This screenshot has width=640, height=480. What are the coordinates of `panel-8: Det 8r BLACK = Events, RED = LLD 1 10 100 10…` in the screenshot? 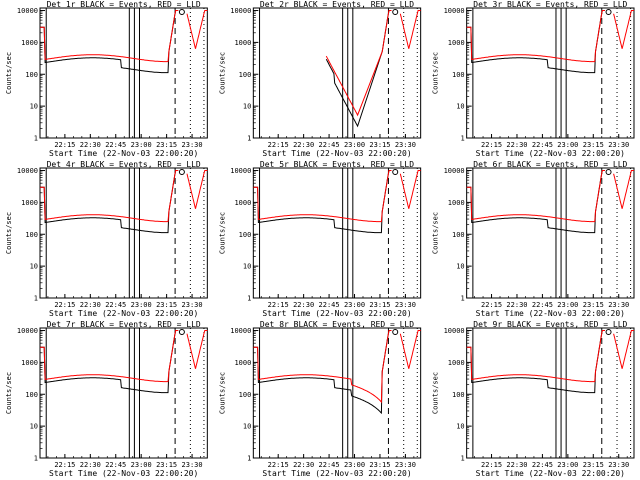 It's located at (320, 399).